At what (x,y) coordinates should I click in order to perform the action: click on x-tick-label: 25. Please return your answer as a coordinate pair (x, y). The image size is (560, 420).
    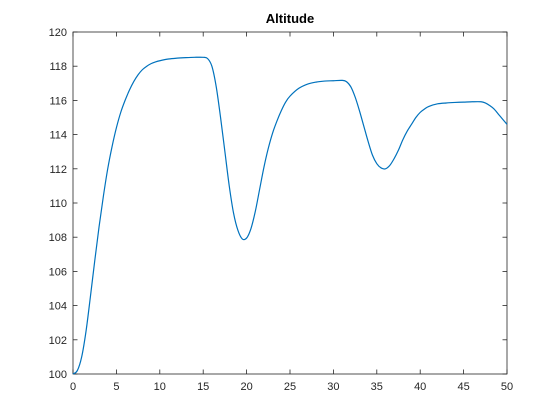
    Looking at the image, I should click on (290, 387).